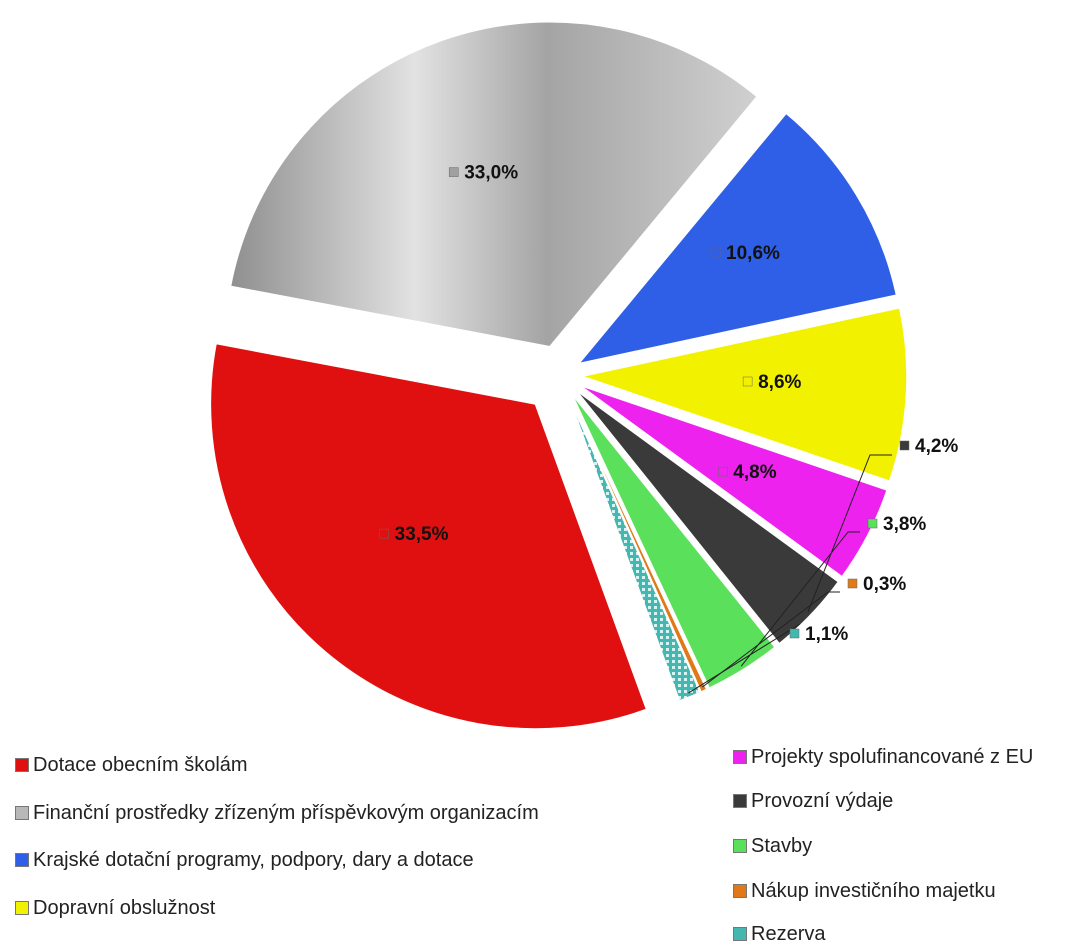  I want to click on value-label: 33,0%, so click(491, 173).